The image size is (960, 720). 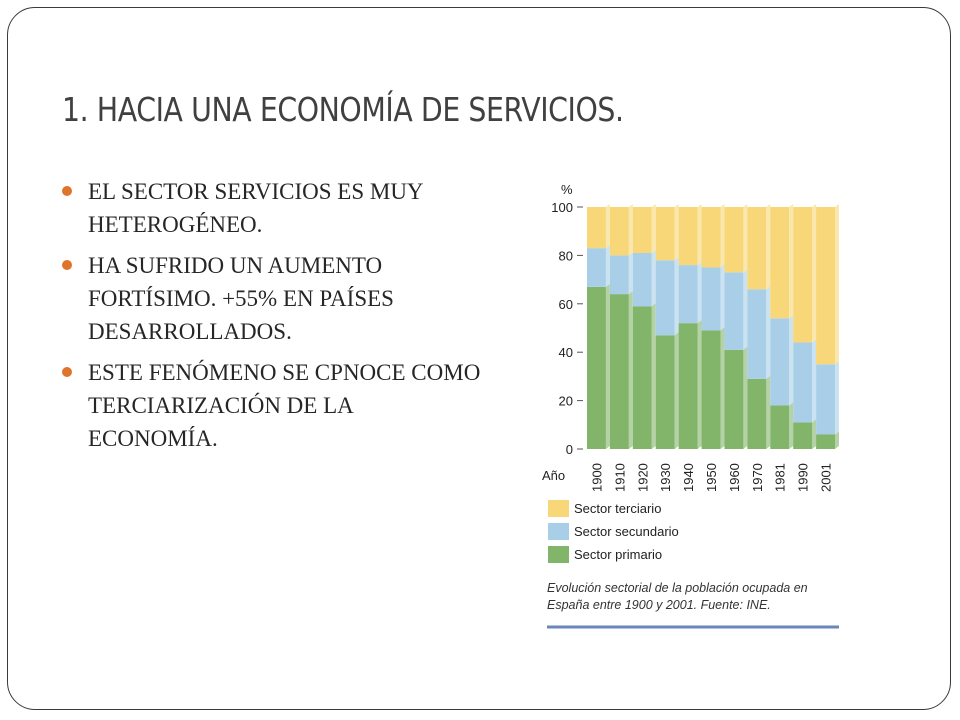 I want to click on x-axis-label: Año, so click(x=553, y=475).